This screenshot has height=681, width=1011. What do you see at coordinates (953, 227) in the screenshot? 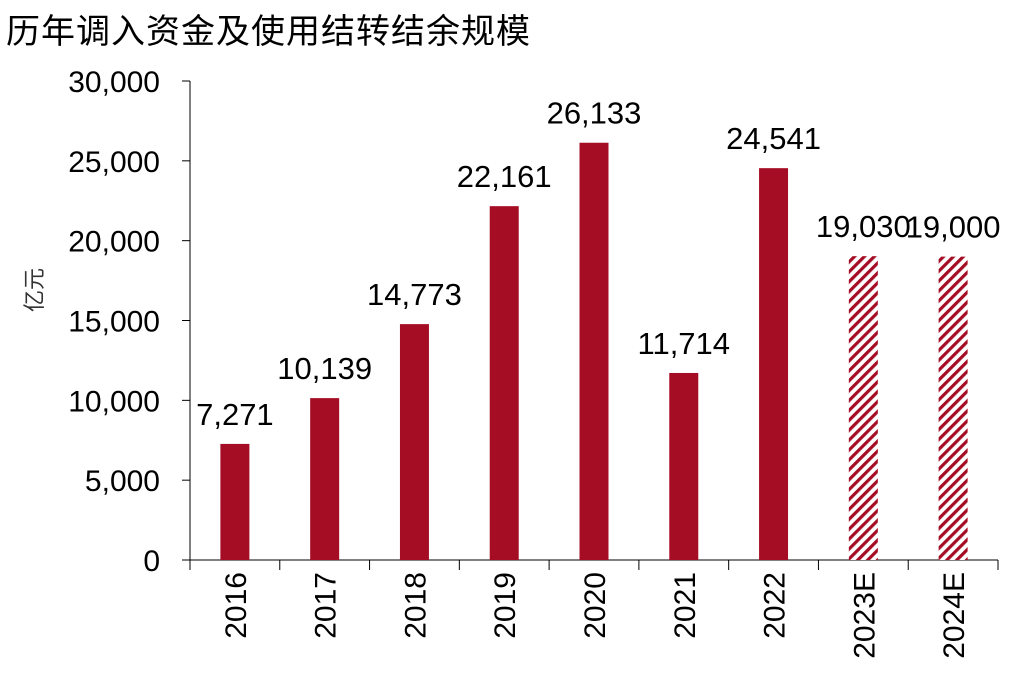
I see `data-label: 19,000` at bounding box center [953, 227].